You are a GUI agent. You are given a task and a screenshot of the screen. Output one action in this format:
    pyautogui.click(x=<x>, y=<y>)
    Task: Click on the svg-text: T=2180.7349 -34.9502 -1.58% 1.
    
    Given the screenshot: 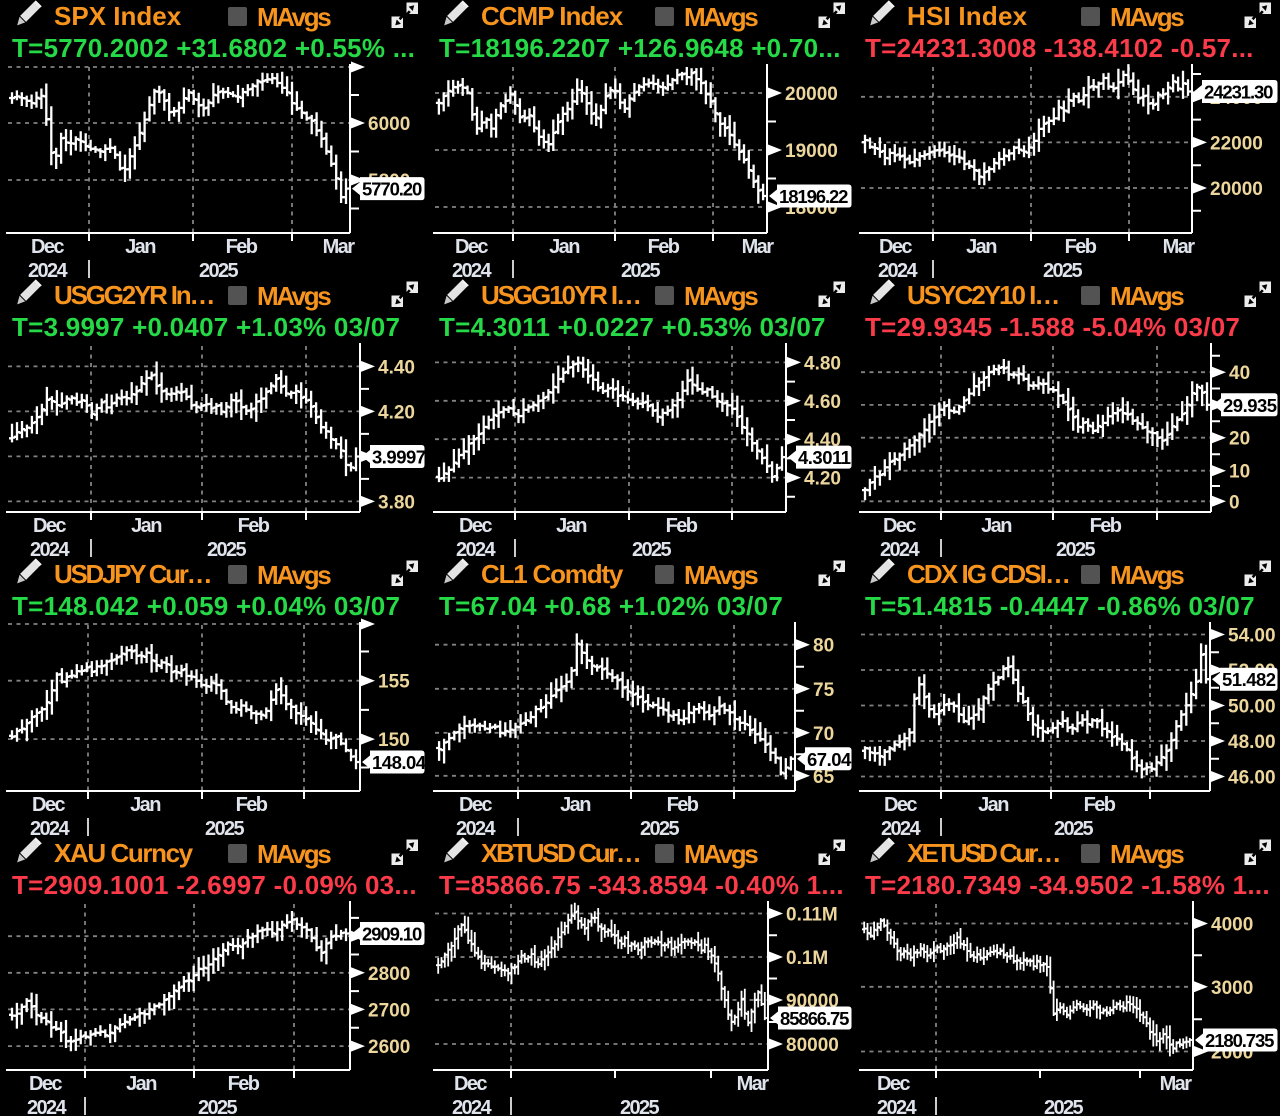 What is the action you would take?
    pyautogui.click(x=1067, y=885)
    